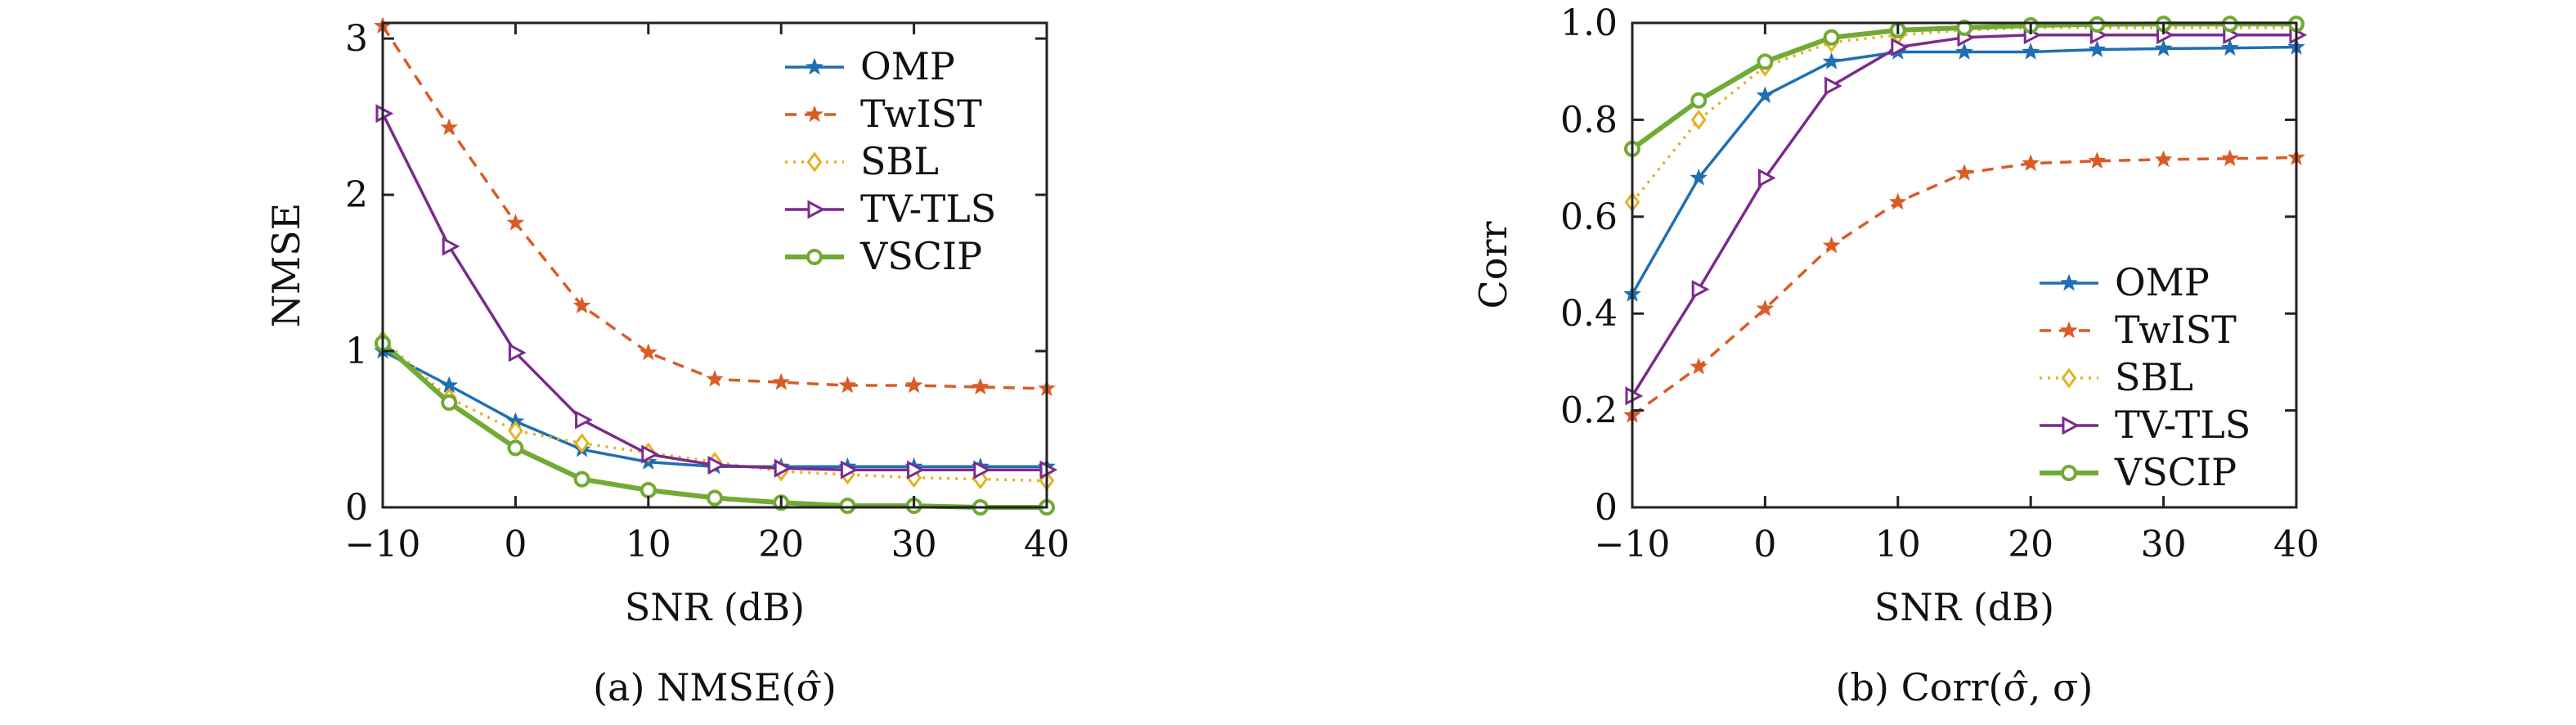 Image resolution: width=2576 pixels, height=725 pixels. I want to click on y-tick-label: 1.0, so click(1589, 23).